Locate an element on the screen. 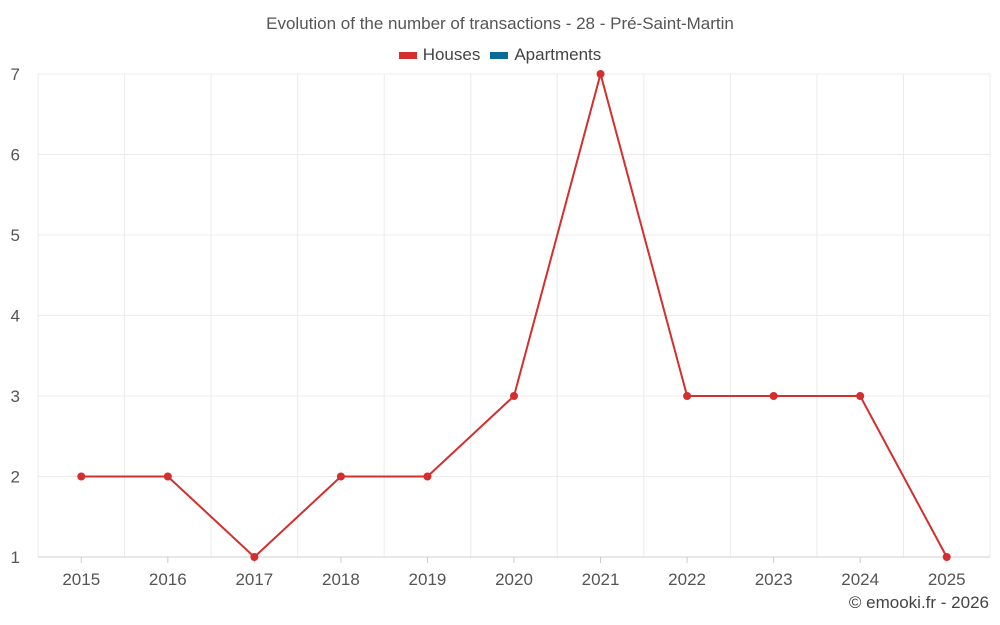 The width and height of the screenshot is (1000, 625). y-tick-label: 1 is located at coordinates (15, 557).